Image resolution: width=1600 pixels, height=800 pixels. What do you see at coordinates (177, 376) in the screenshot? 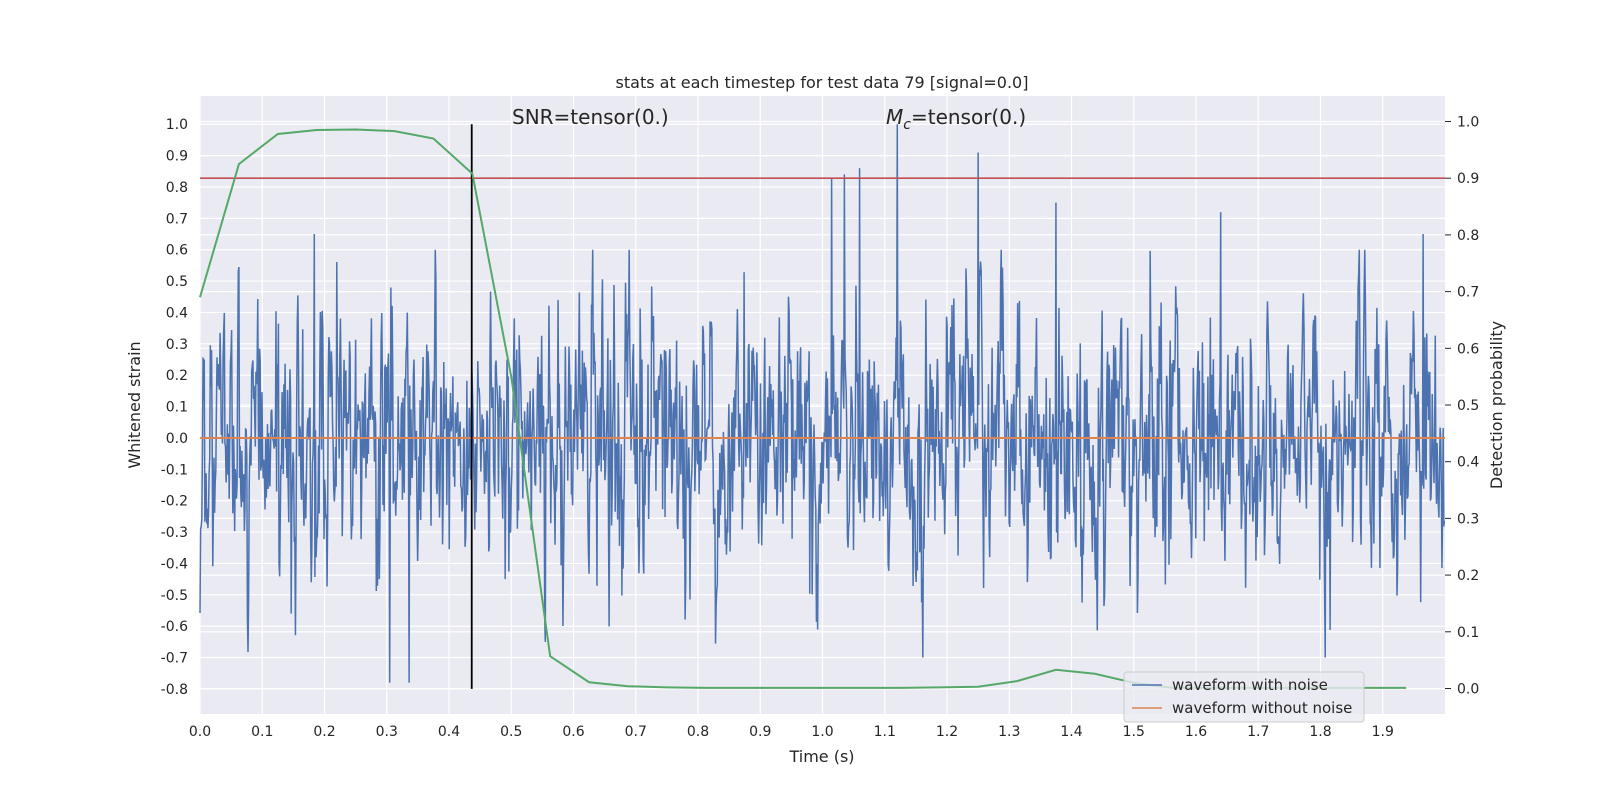
I see `y-tick-label: 0.2` at bounding box center [177, 376].